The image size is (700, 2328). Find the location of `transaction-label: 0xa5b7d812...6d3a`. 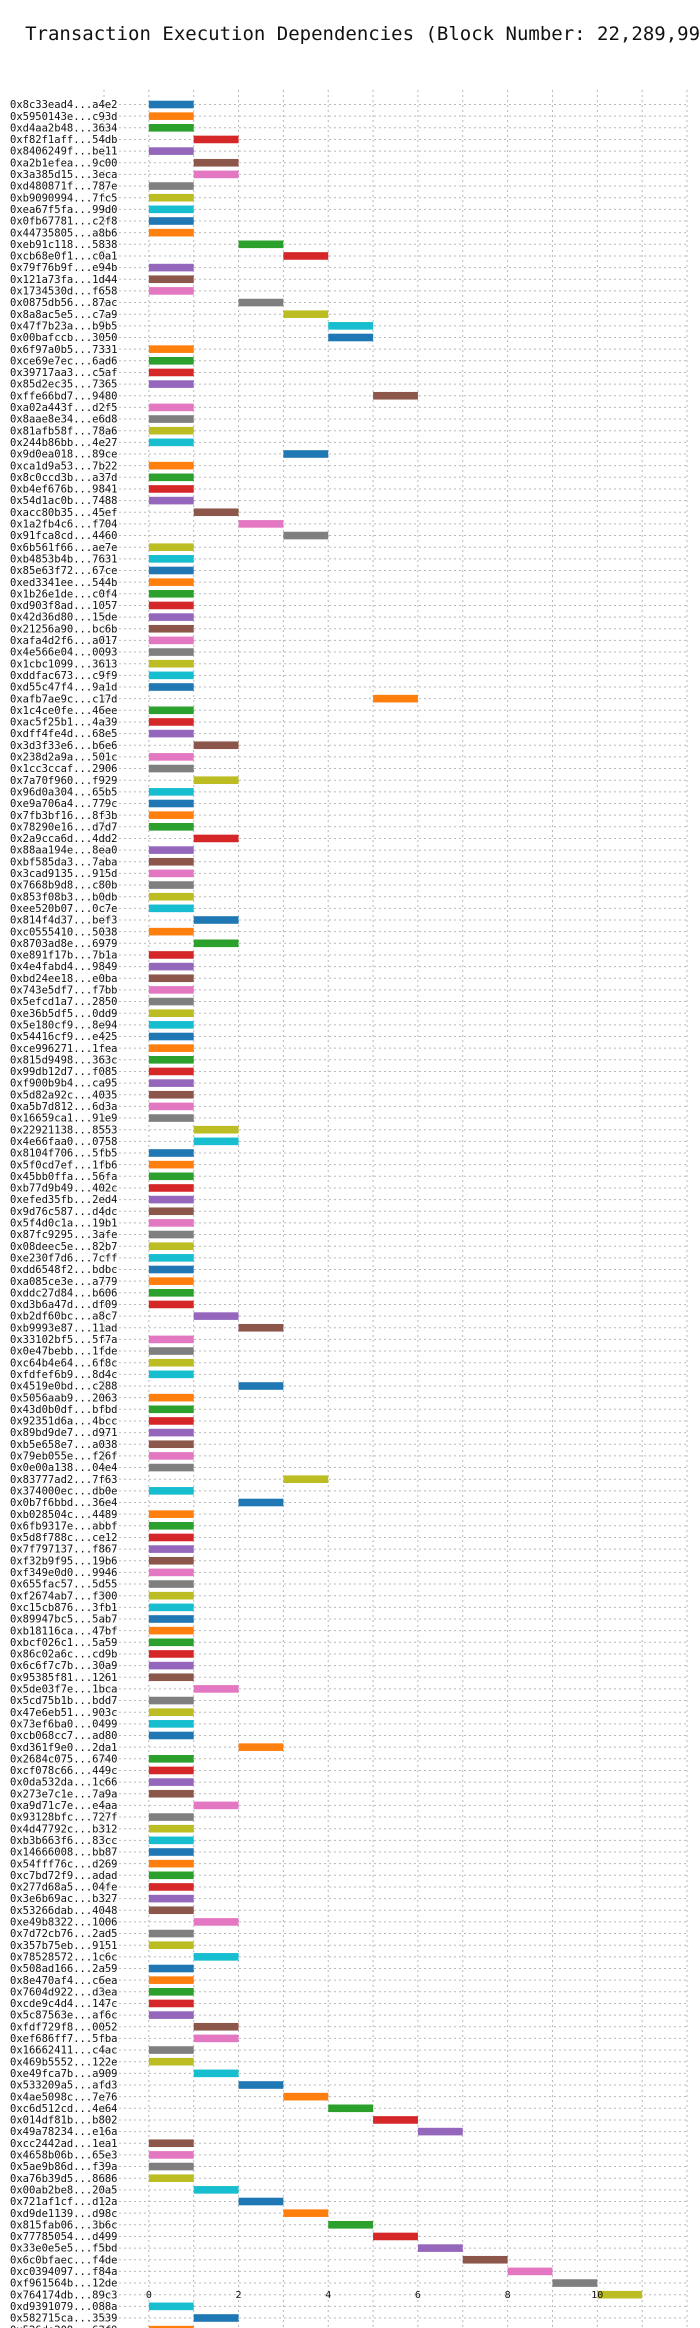

transaction-label: 0xa5b7d812...6d3a is located at coordinates (63, 1107).